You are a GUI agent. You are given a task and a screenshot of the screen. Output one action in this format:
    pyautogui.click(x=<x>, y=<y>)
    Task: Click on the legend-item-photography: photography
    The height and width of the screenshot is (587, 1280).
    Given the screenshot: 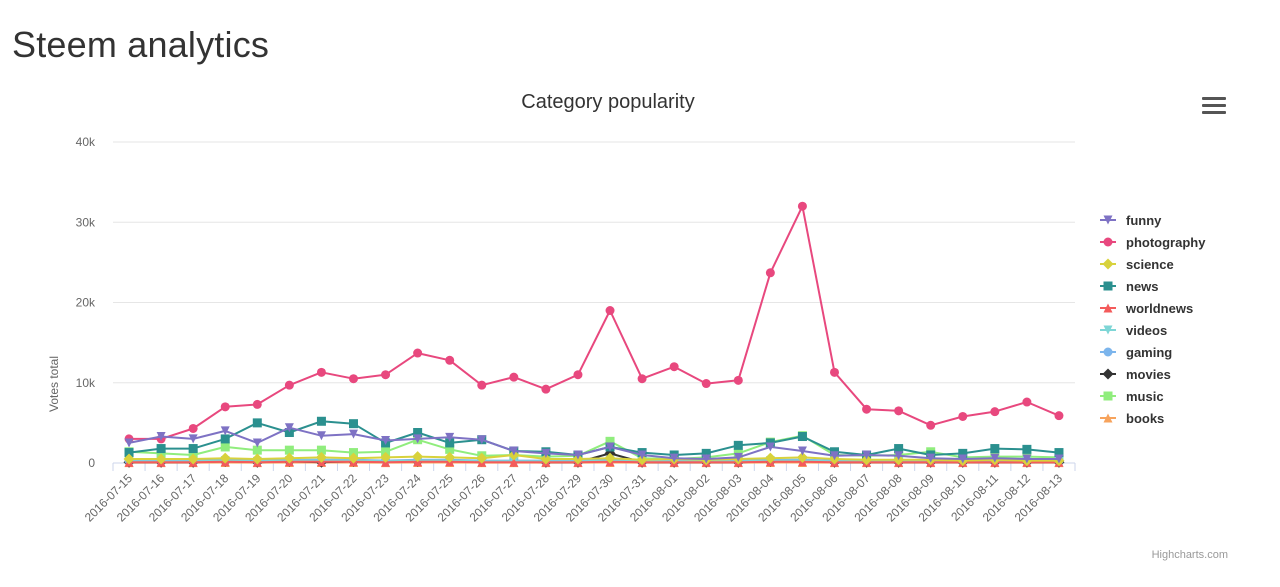 What is the action you would take?
    pyautogui.click(x=1153, y=242)
    